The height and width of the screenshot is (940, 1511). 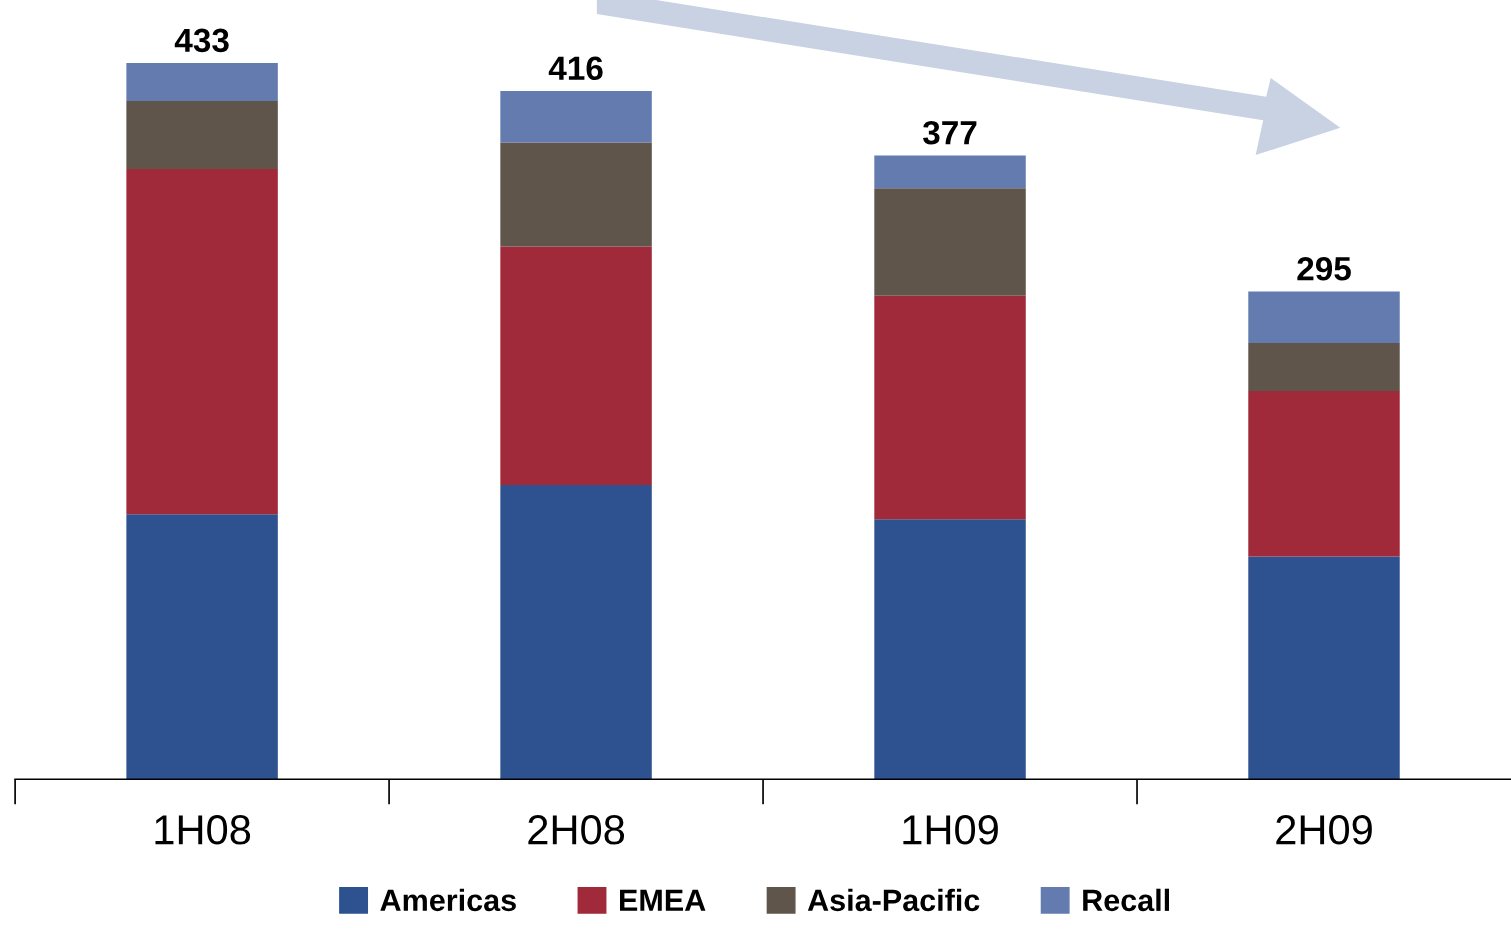 What do you see at coordinates (201, 40) in the screenshot?
I see `annotation: 433` at bounding box center [201, 40].